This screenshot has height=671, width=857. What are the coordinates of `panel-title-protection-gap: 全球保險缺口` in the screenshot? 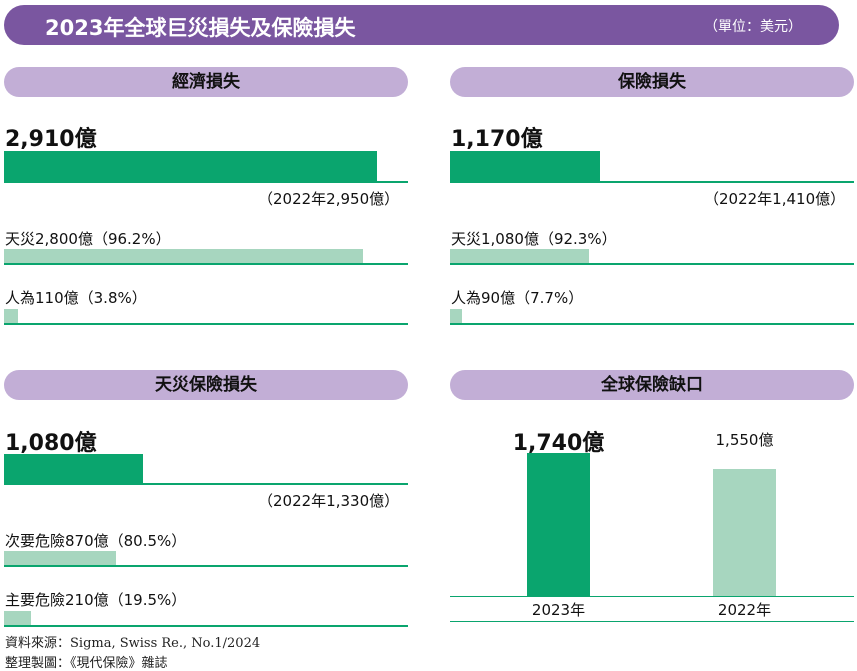 It's located at (652, 385).